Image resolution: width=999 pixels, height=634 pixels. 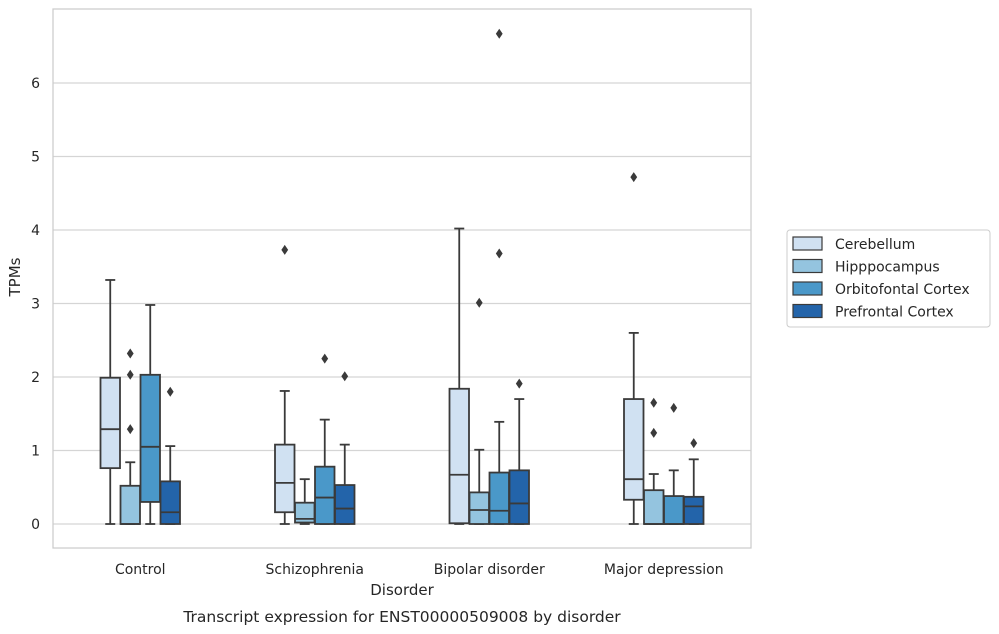 What do you see at coordinates (15, 277) in the screenshot?
I see `y-axis-label: TPMs` at bounding box center [15, 277].